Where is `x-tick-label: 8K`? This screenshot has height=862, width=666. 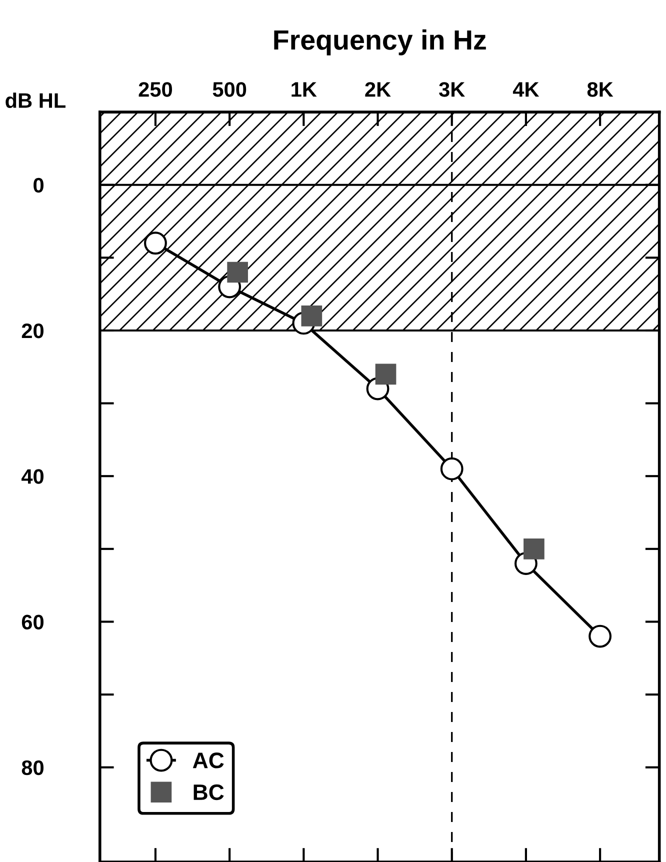 x-tick-label: 8K is located at coordinates (600, 89).